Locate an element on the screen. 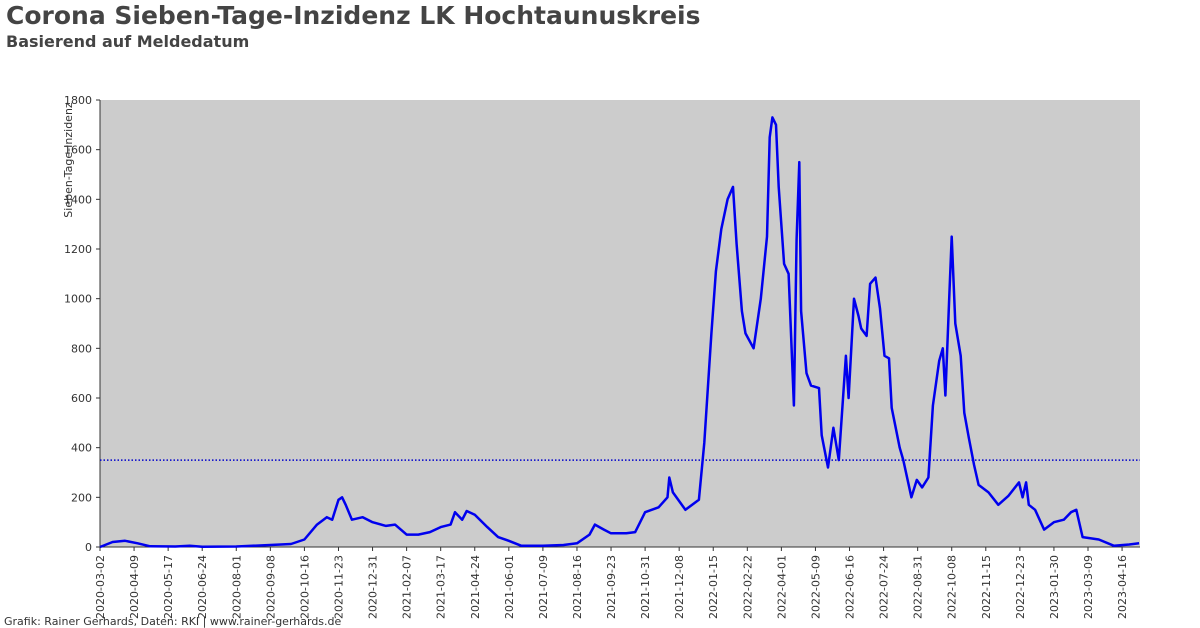 This screenshot has height=628, width=1200. x-tick-label: 2022-07-24 is located at coordinates (884, 587).